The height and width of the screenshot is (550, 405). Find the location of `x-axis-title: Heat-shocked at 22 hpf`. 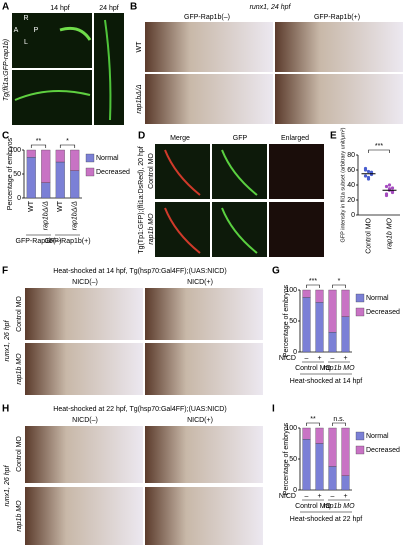

x-axis-title: Heat-shocked at 22 hpf is located at coordinates (326, 519).